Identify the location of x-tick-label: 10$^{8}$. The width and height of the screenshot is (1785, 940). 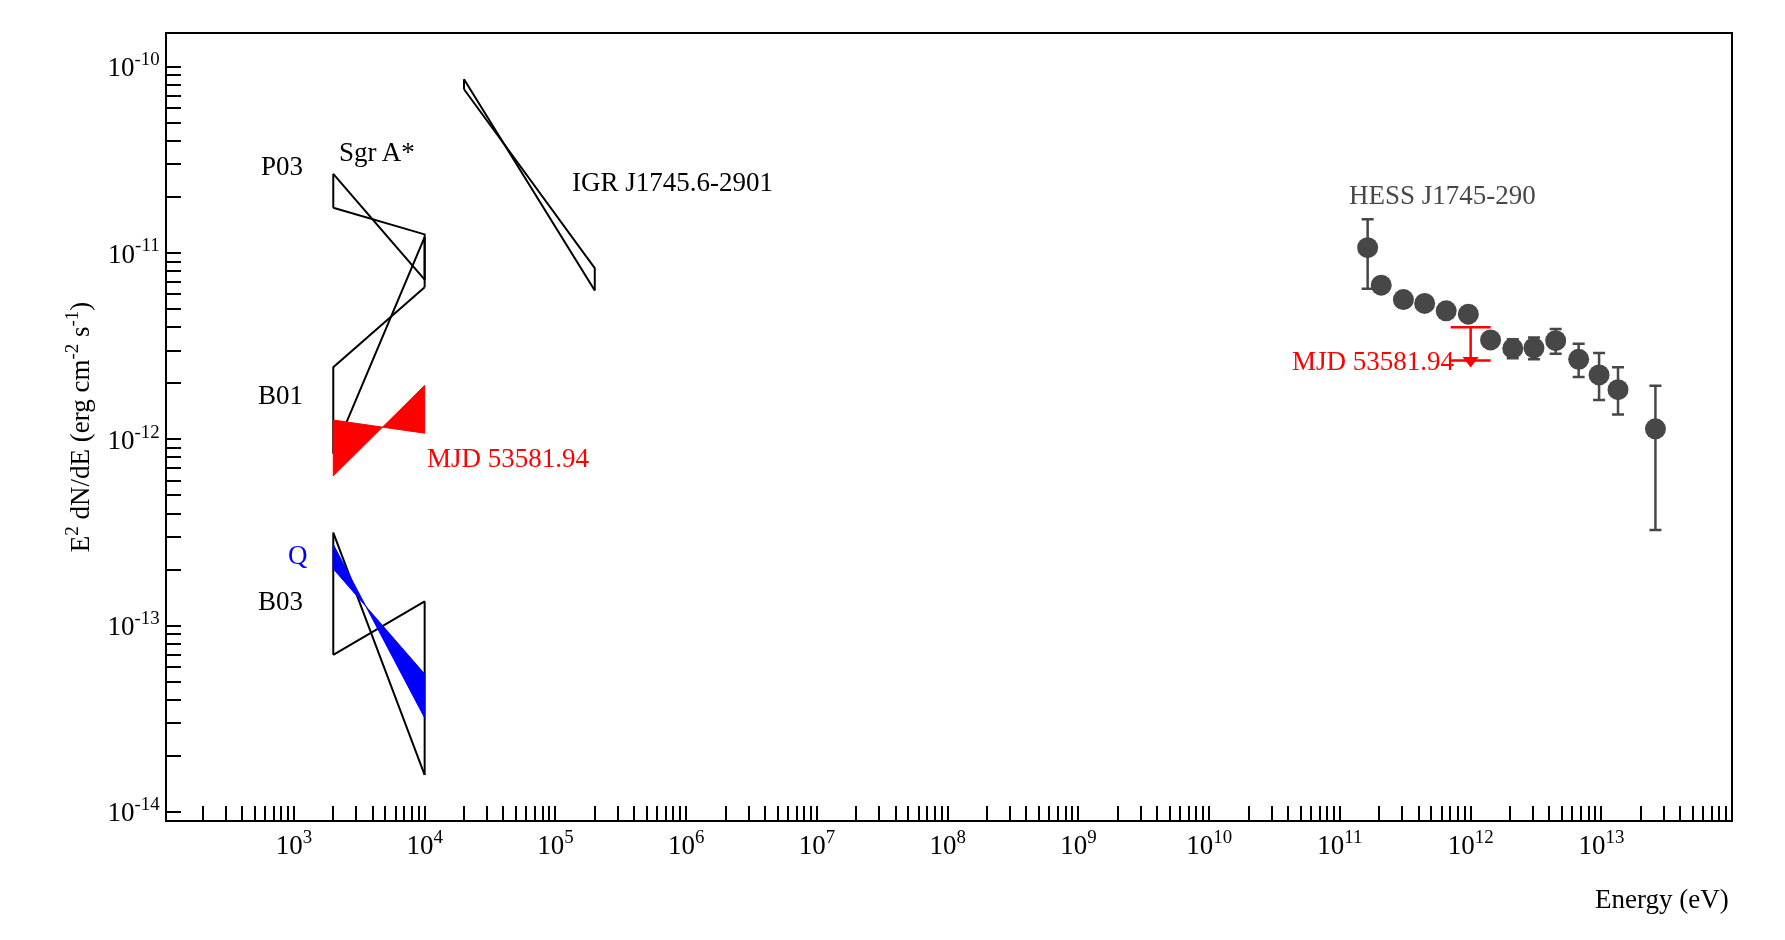
(947, 843).